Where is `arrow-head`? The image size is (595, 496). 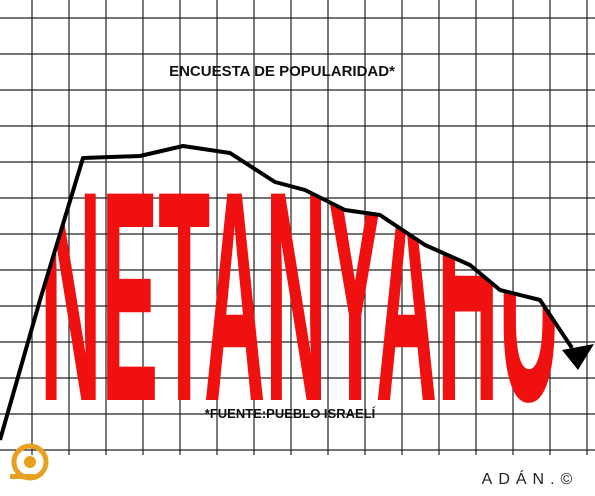 arrow-head is located at coordinates (578, 357).